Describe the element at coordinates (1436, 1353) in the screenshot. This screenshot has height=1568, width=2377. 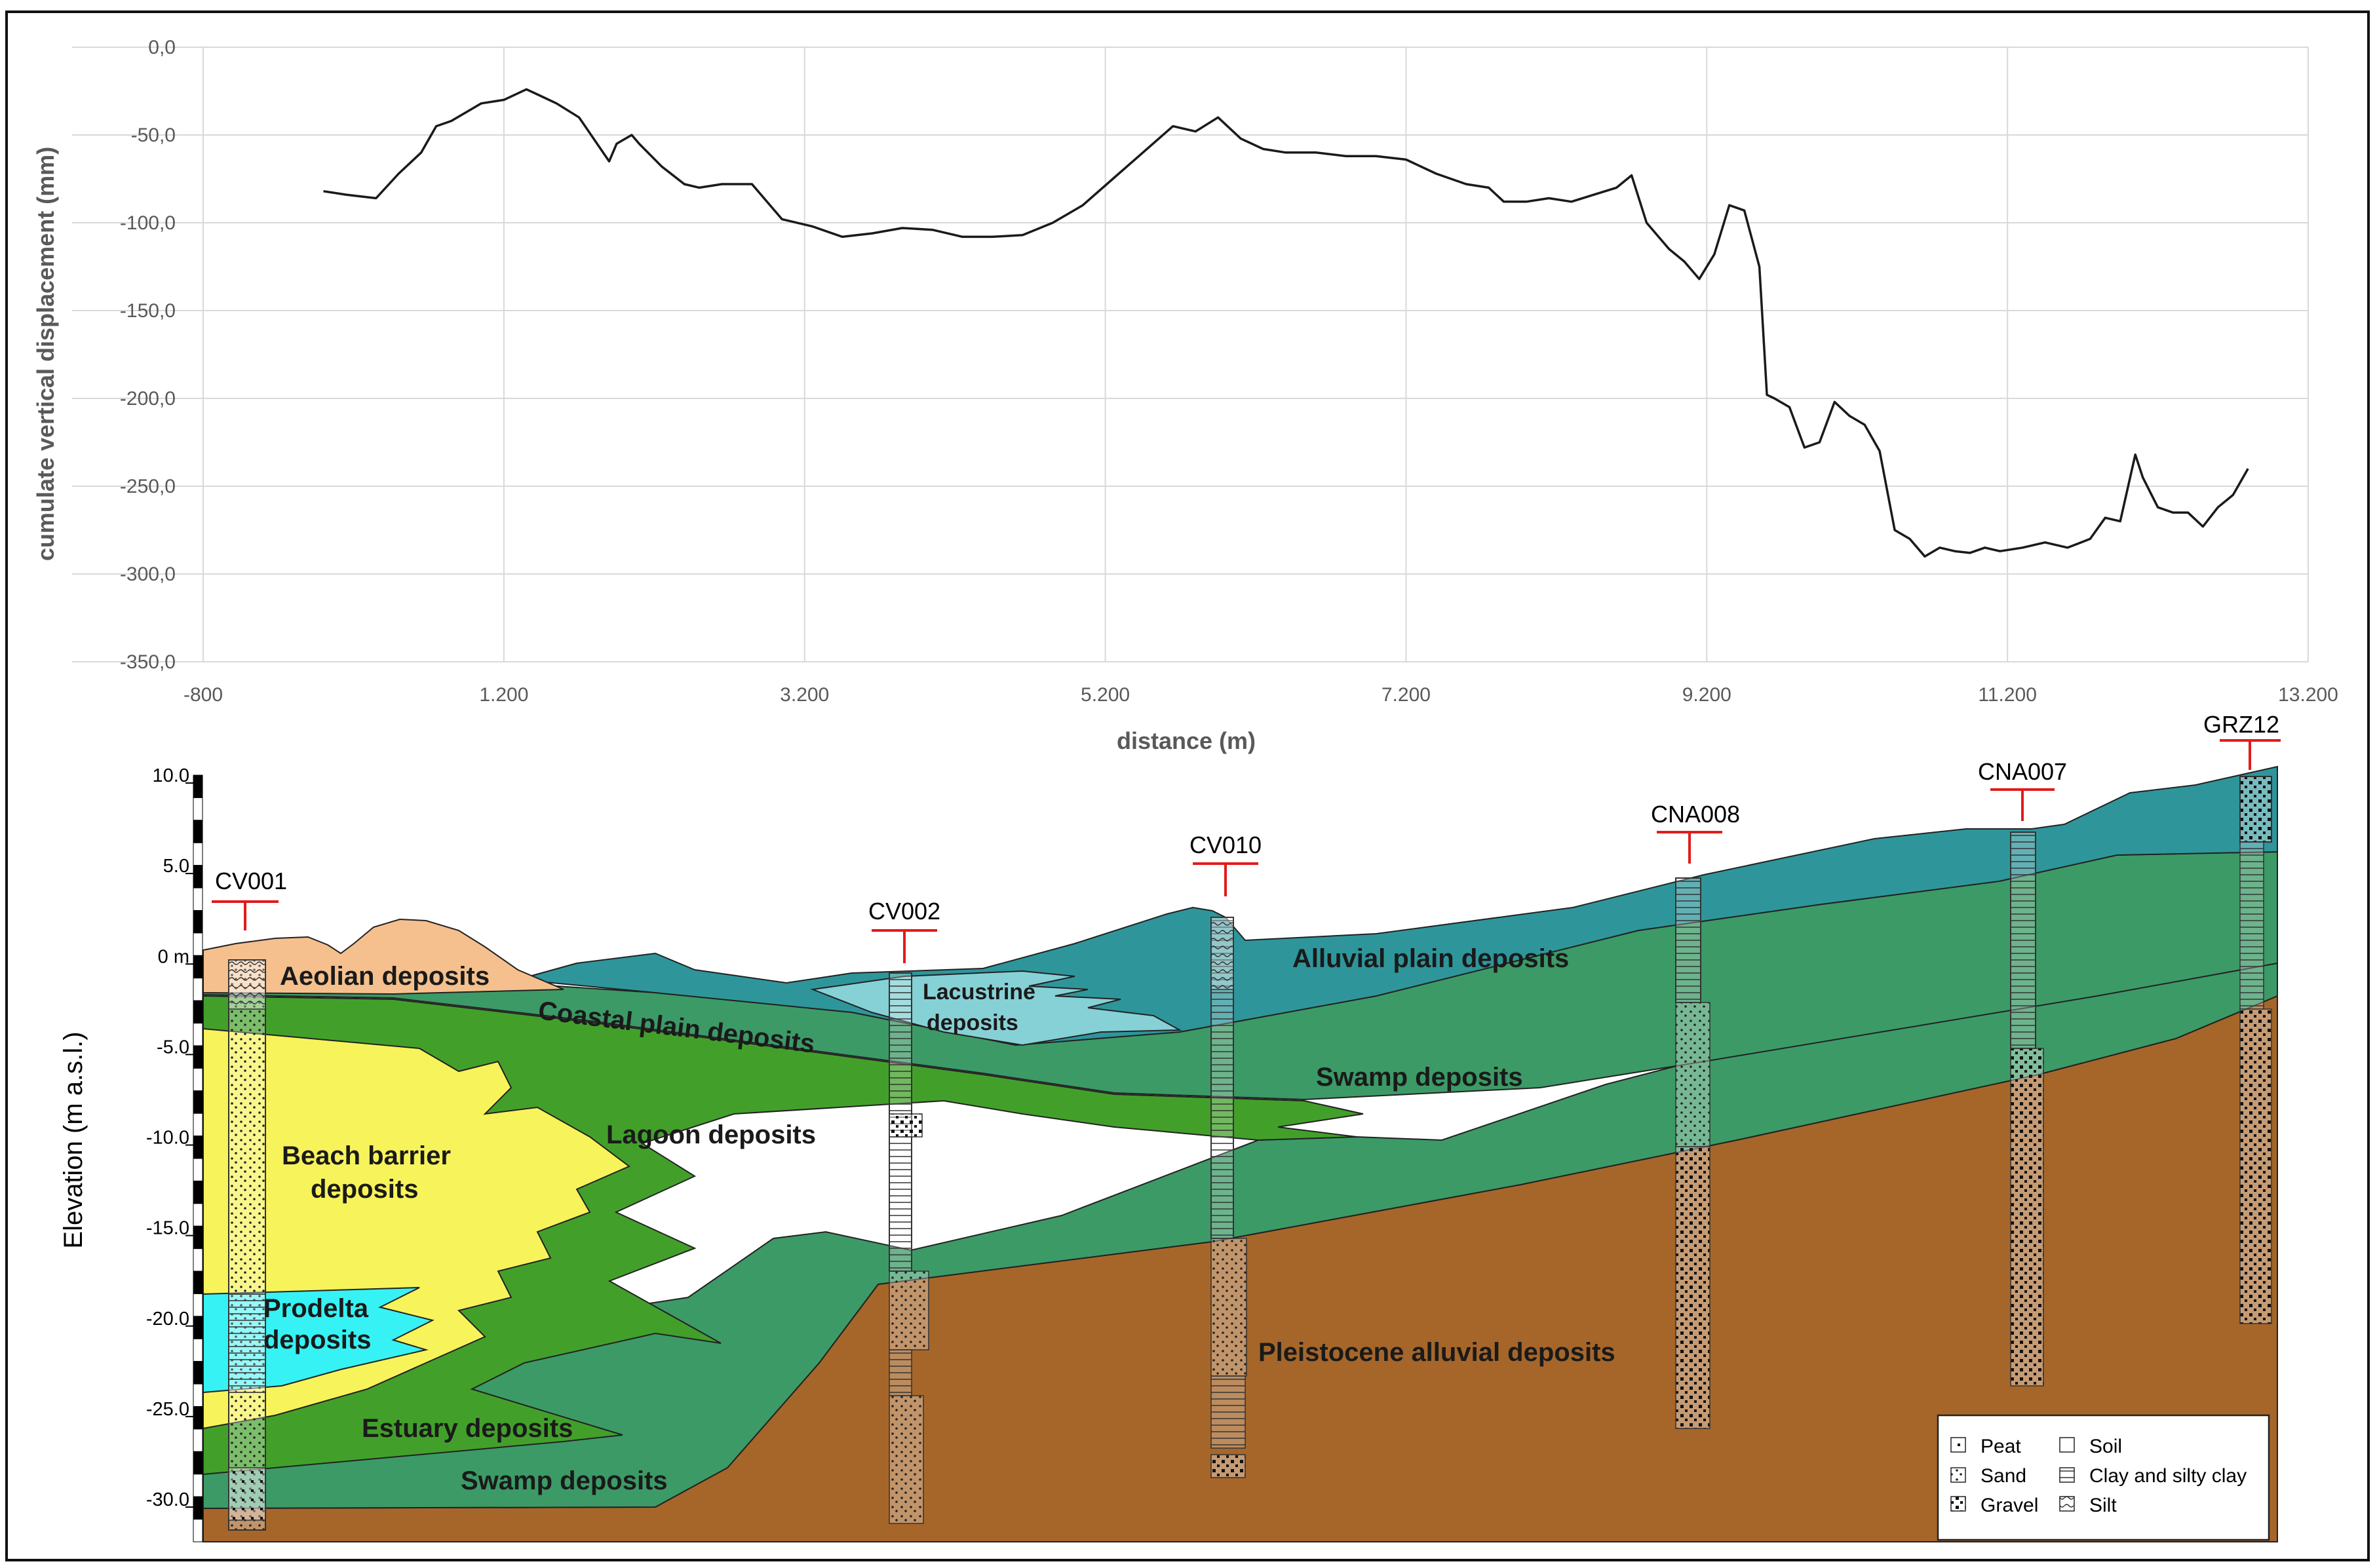
I see `label-pleistocene: Pleistocene alluvial deposits` at that location.